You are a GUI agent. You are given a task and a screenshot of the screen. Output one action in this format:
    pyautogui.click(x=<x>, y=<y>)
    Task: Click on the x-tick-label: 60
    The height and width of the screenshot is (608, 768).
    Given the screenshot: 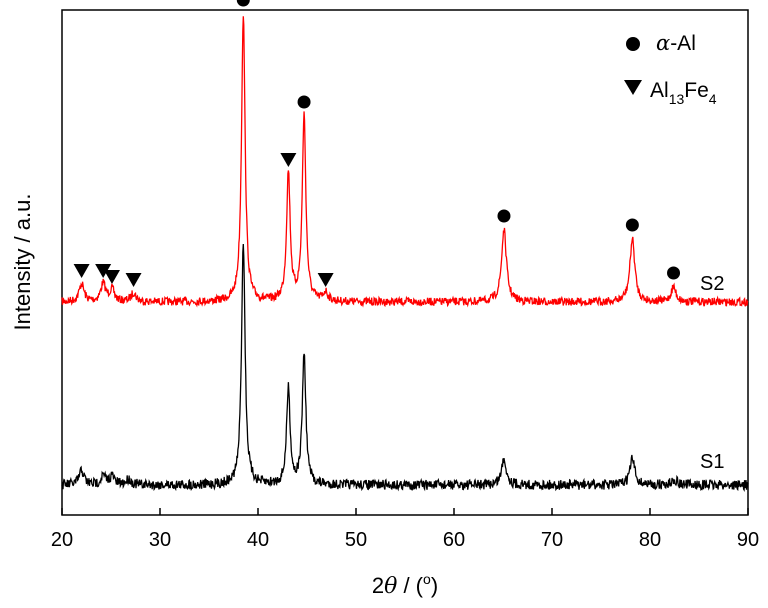 What is the action you would take?
    pyautogui.click(x=454, y=540)
    